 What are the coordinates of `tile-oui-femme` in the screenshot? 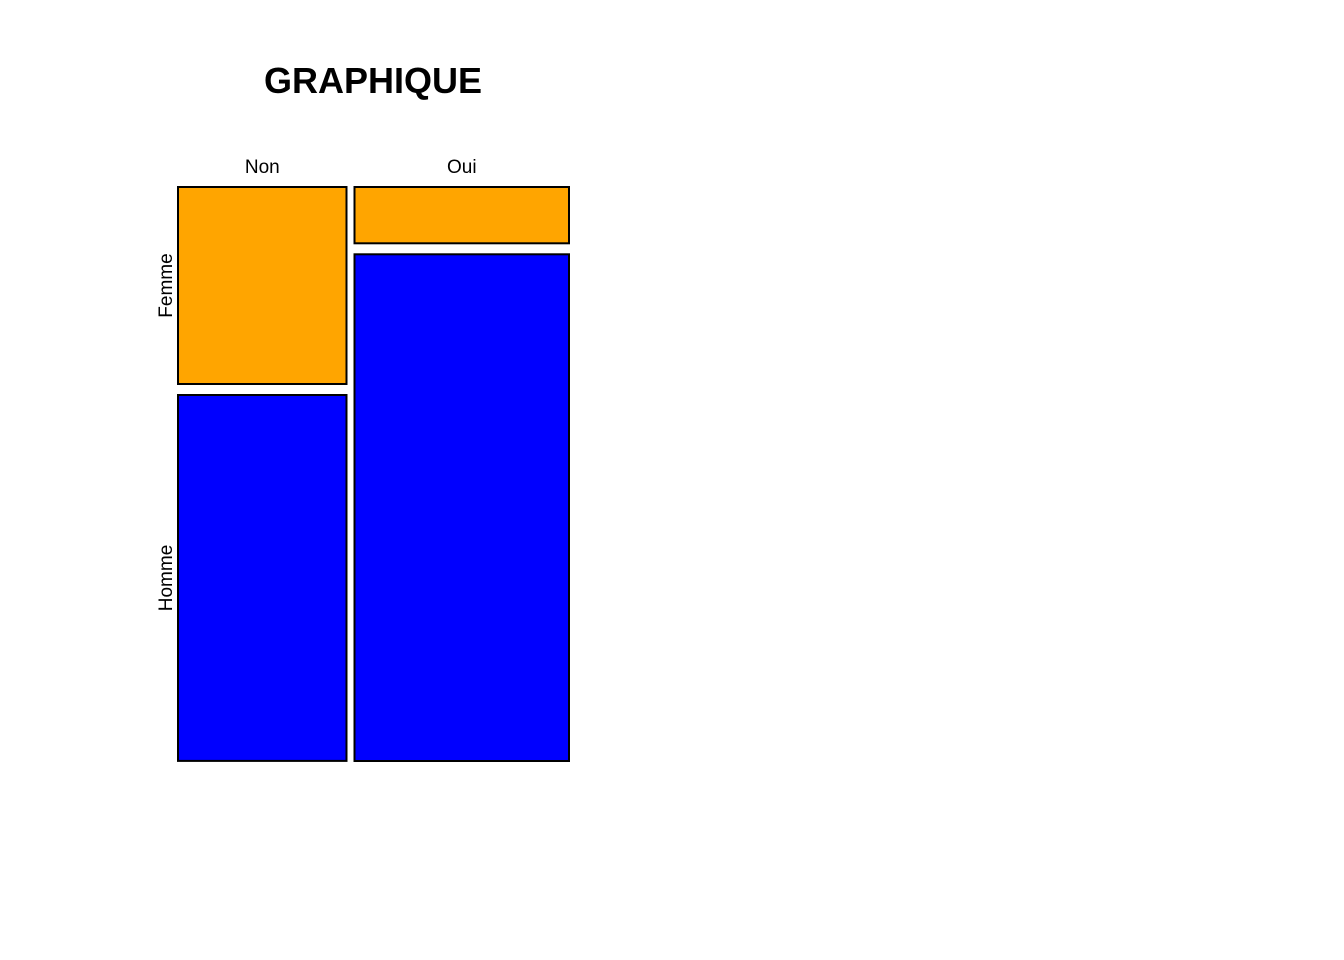 It's located at (461, 215).